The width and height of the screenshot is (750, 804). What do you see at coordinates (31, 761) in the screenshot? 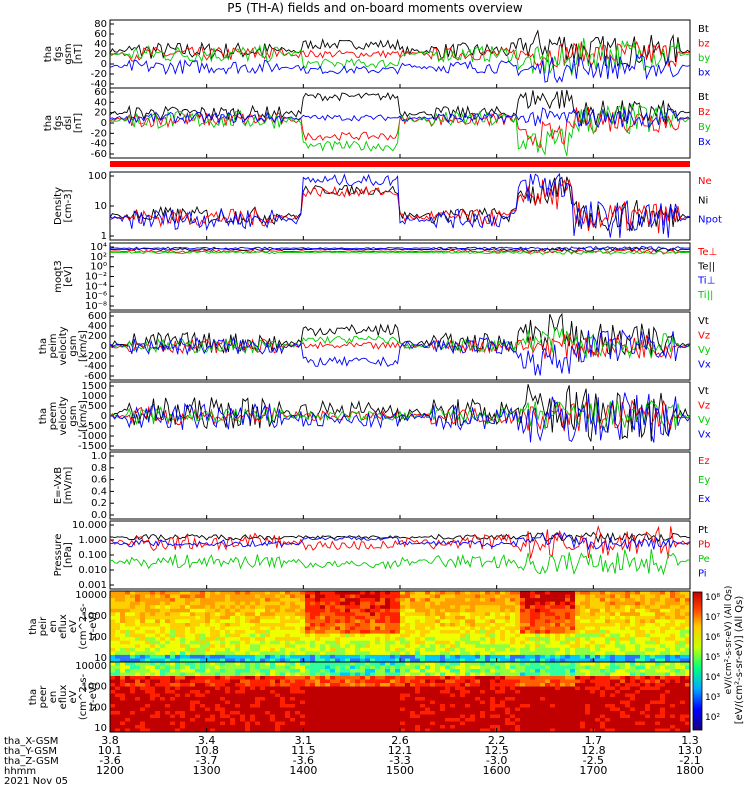
I see `footer-row-label: tha_Z-GSM` at bounding box center [31, 761].